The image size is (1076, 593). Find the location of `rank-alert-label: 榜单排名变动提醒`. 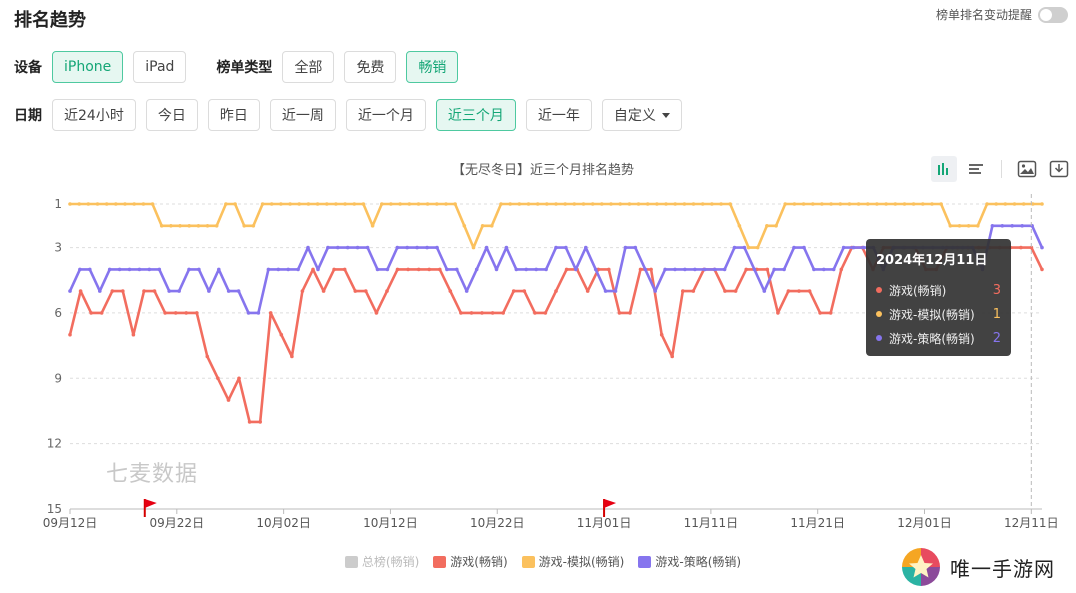

rank-alert-label: 榜单排名变动提醒 is located at coordinates (983, 15).